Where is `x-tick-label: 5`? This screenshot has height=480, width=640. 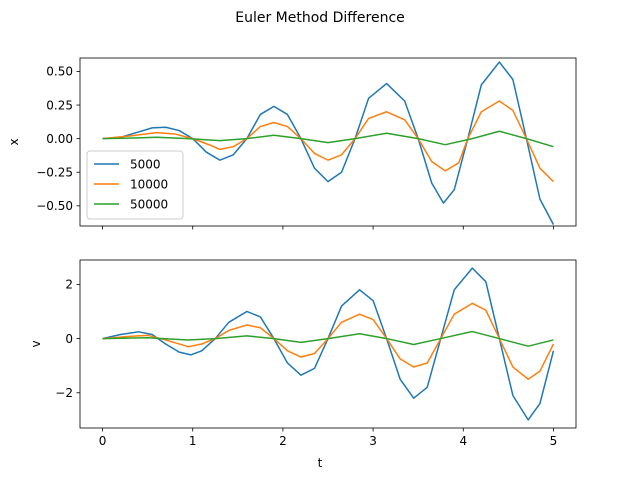 x-tick-label: 5 is located at coordinates (554, 441).